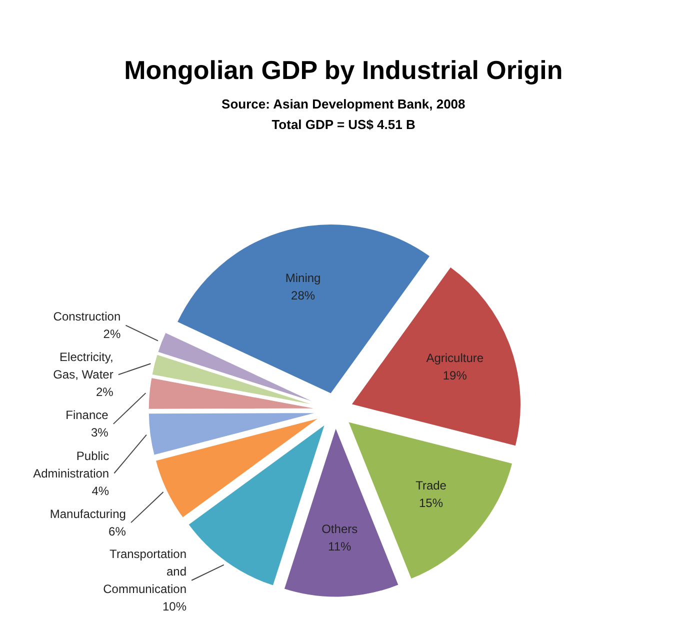 Image resolution: width=688 pixels, height=619 pixels. What do you see at coordinates (83, 366) in the screenshot?
I see `slice-label: Electricity, Gas, Water` at bounding box center [83, 366].